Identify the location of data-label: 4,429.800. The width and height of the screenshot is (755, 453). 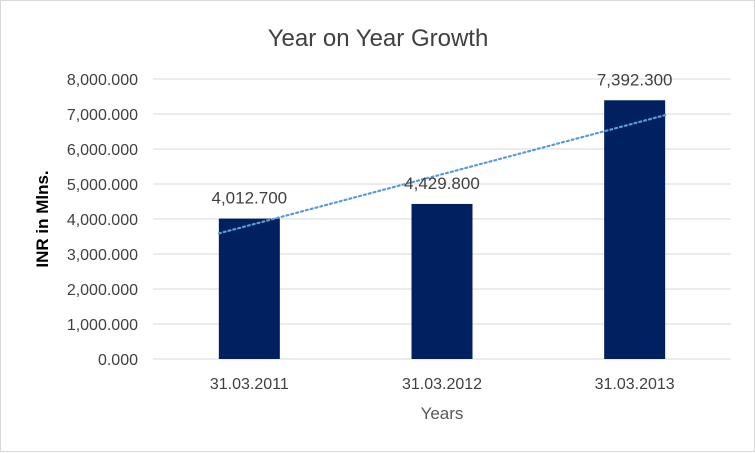
(442, 183).